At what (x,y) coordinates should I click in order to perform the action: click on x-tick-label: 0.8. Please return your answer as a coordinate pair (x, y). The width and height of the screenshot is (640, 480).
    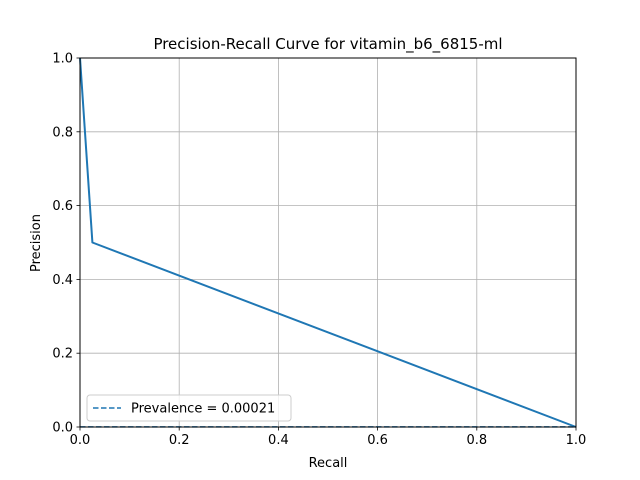
    Looking at the image, I should click on (476, 440).